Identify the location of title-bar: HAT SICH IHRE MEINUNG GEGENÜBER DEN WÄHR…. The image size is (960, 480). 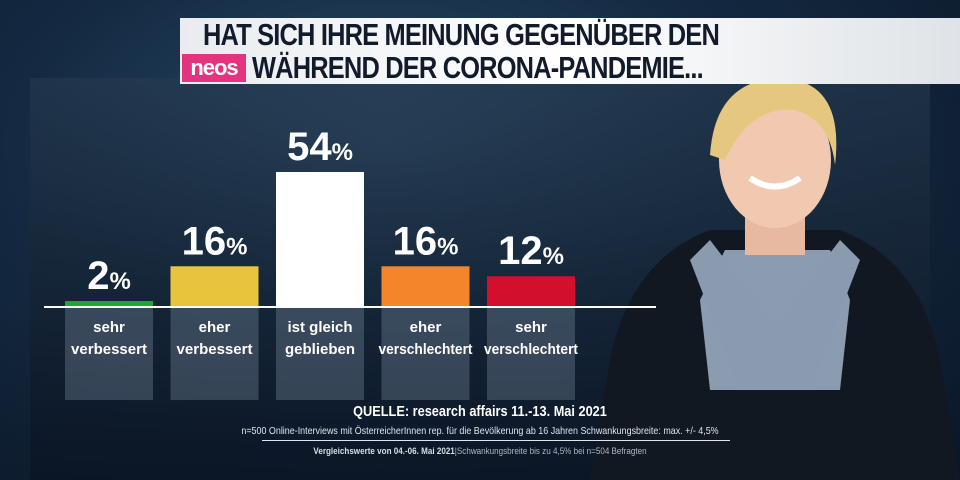
(570, 51).